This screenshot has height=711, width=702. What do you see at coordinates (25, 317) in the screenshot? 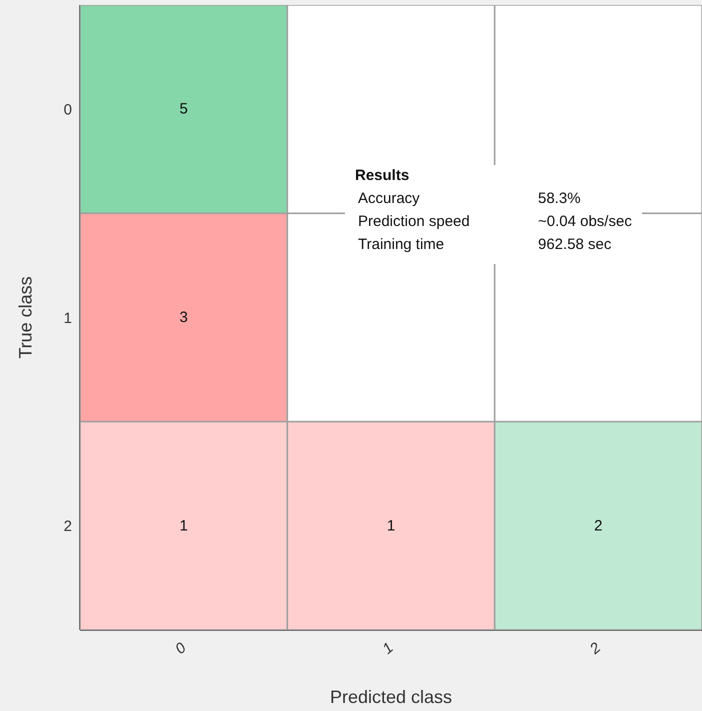
I see `y-axis-title: True class` at bounding box center [25, 317].